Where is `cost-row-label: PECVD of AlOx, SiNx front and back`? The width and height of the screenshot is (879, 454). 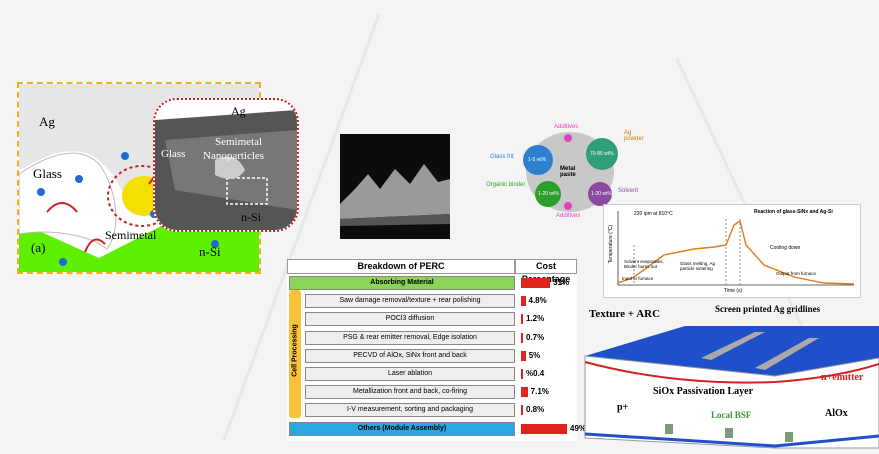
cost-row-label: PECVD of AlOx, SiNx front and back is located at coordinates (410, 355).